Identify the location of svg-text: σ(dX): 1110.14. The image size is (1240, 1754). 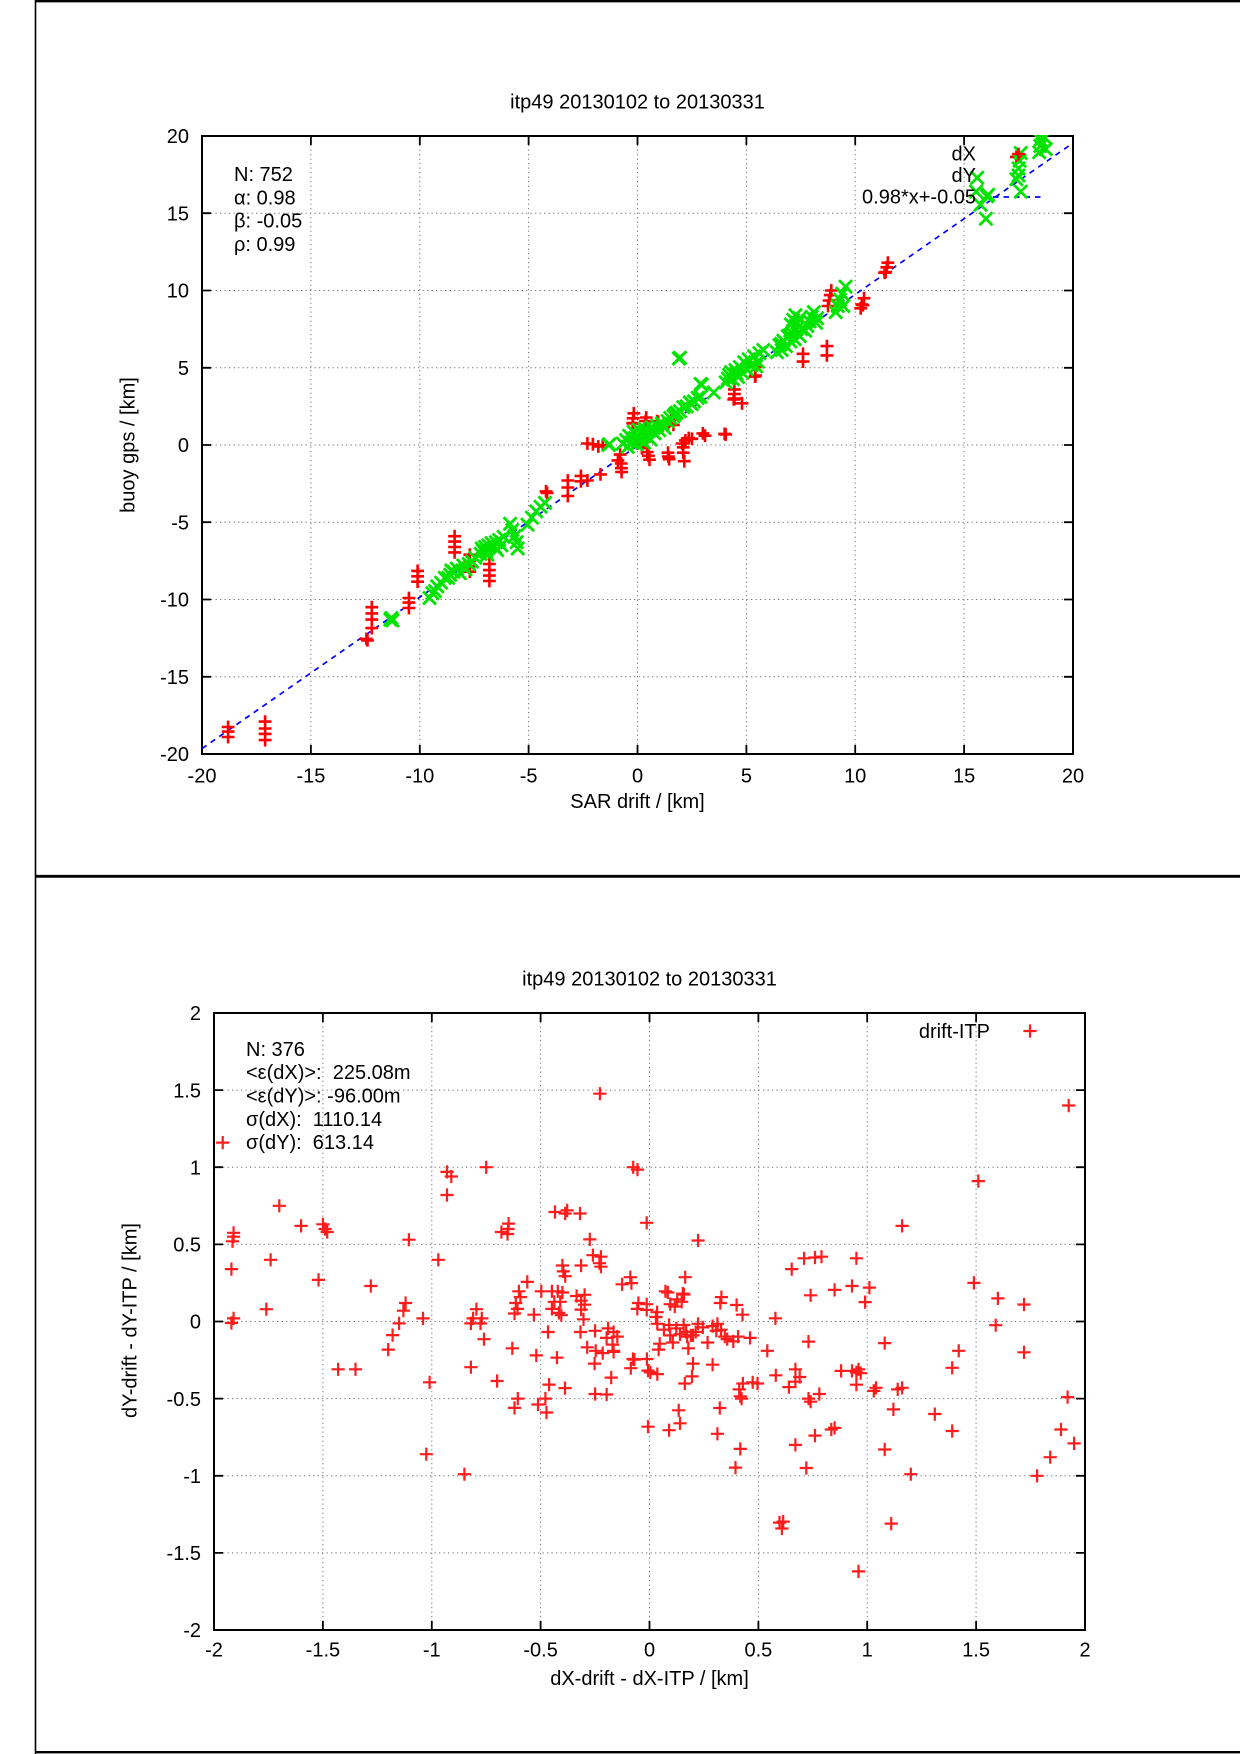
(314, 1120).